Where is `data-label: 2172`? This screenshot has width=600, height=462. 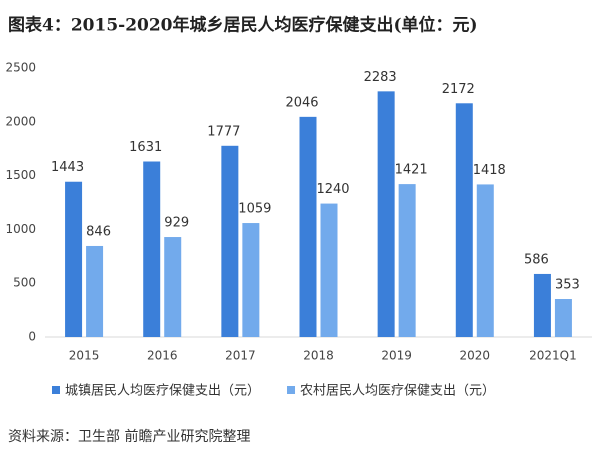
data-label: 2172 is located at coordinates (458, 89).